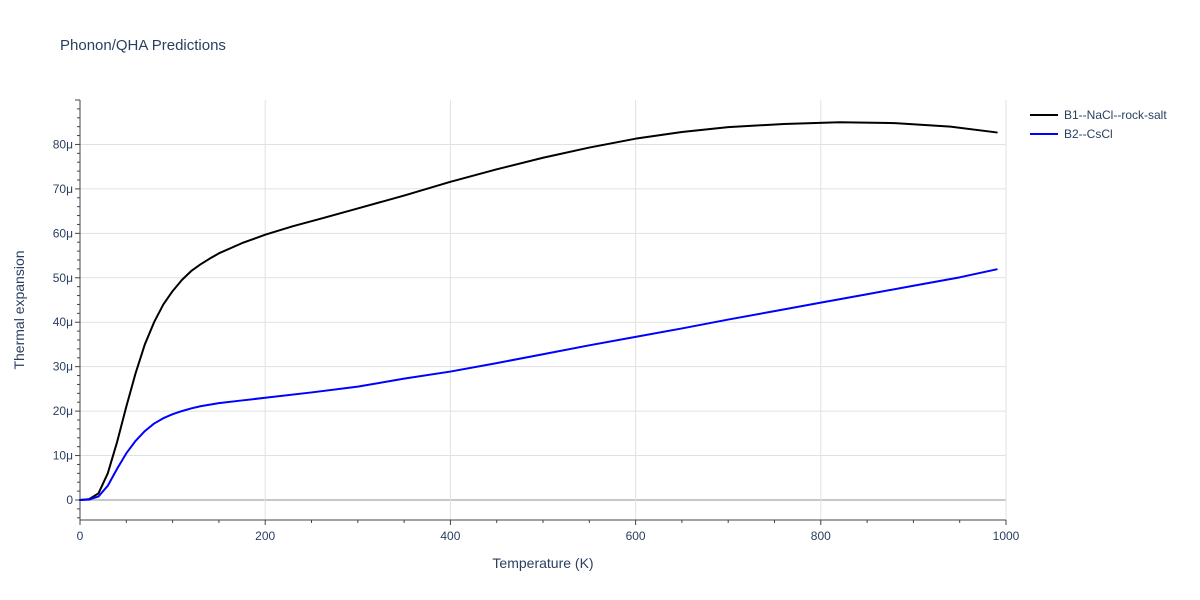  I want to click on y-tick-label: 50μ, so click(63, 278).